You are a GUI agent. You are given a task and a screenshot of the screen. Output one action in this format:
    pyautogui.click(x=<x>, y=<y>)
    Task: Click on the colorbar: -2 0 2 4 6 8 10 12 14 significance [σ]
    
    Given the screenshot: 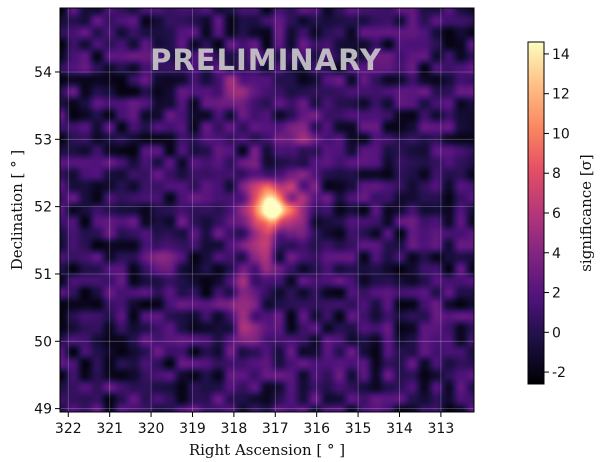 What is the action you would take?
    pyautogui.click(x=561, y=213)
    